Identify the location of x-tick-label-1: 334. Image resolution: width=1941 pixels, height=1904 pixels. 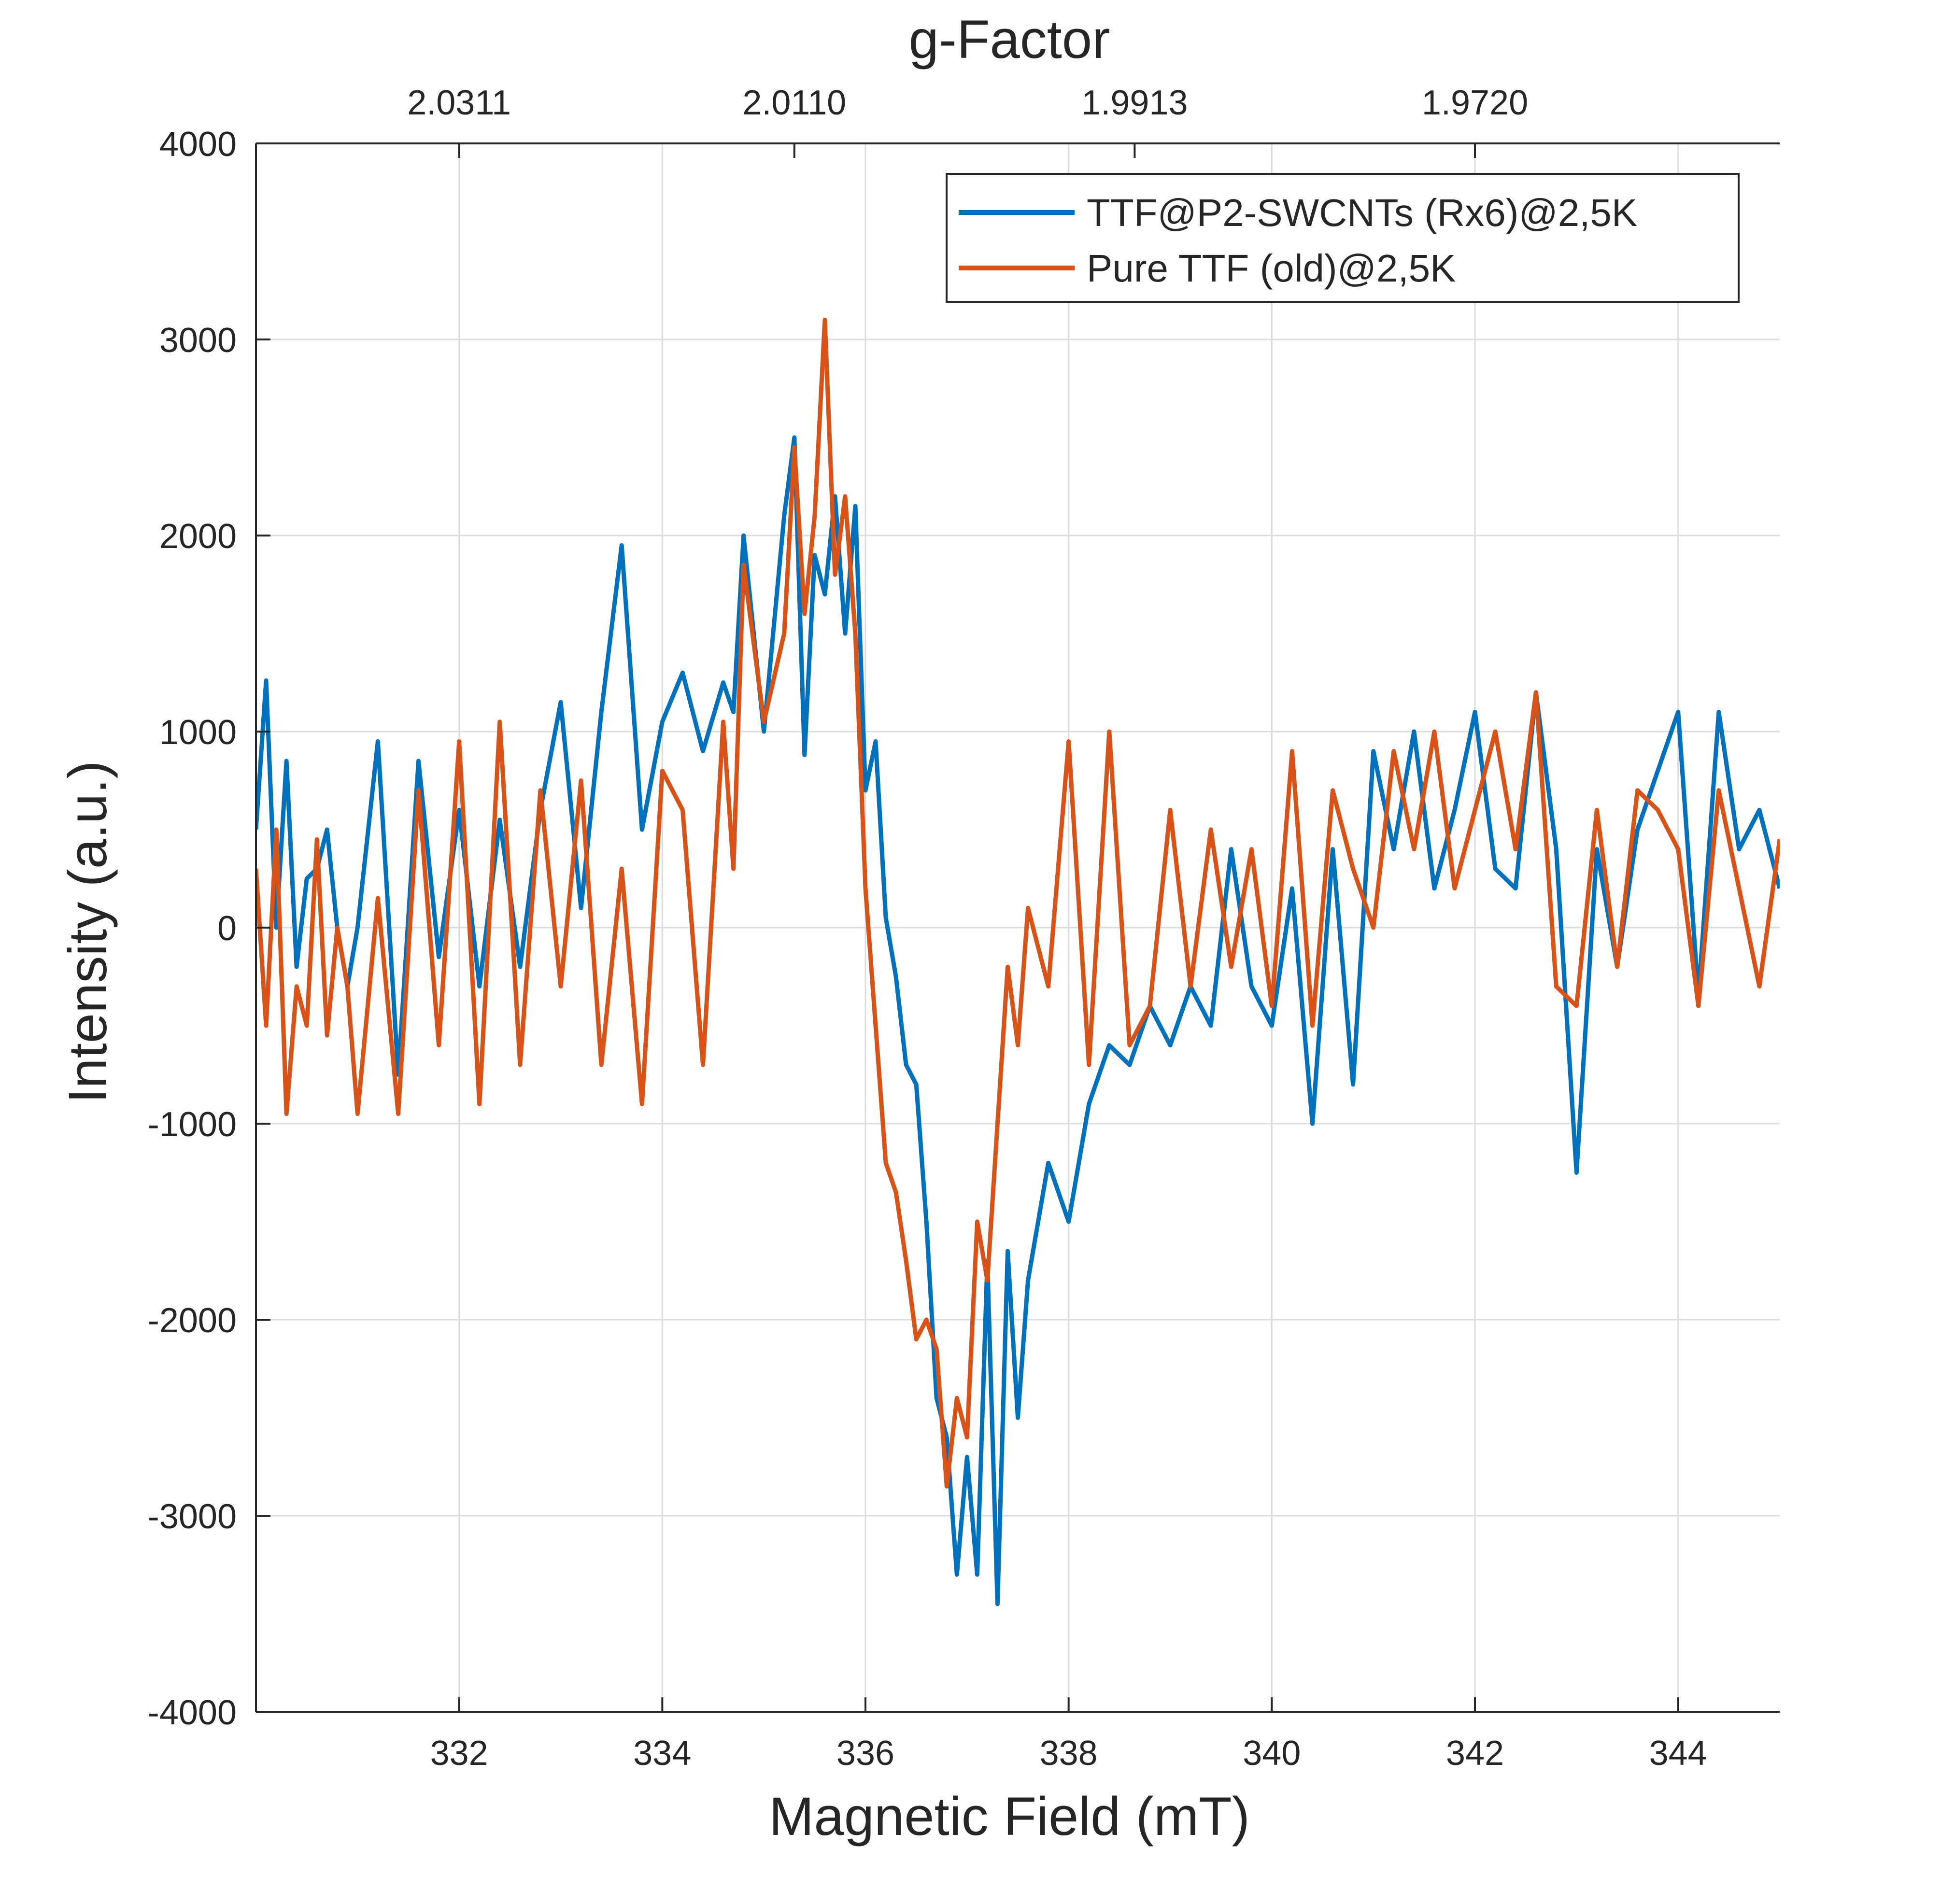
(662, 1753).